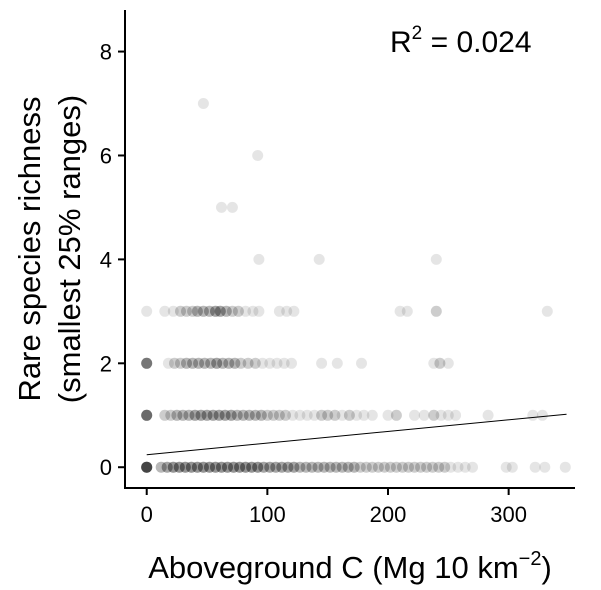  I want to click on y-axis-title-line1: Rare species richness, so click(29, 249).